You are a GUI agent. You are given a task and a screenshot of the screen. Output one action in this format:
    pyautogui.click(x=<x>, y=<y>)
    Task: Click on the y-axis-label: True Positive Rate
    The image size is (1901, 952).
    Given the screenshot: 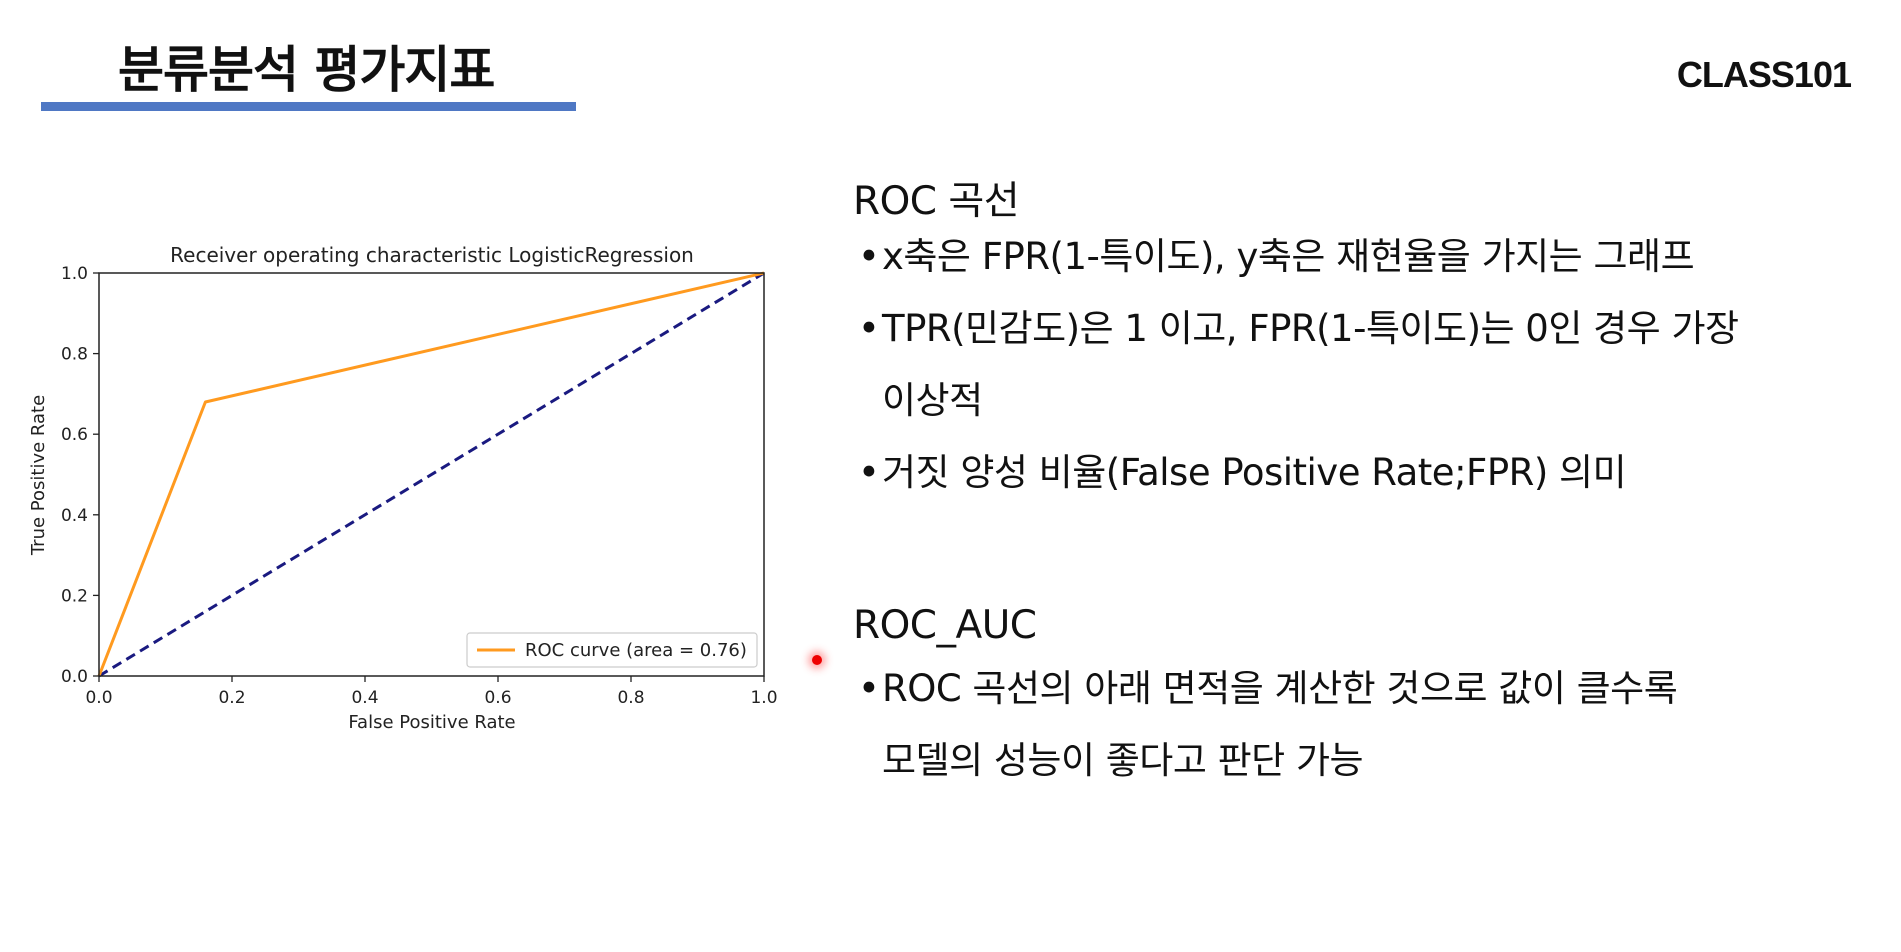 What is the action you would take?
    pyautogui.click(x=38, y=475)
    